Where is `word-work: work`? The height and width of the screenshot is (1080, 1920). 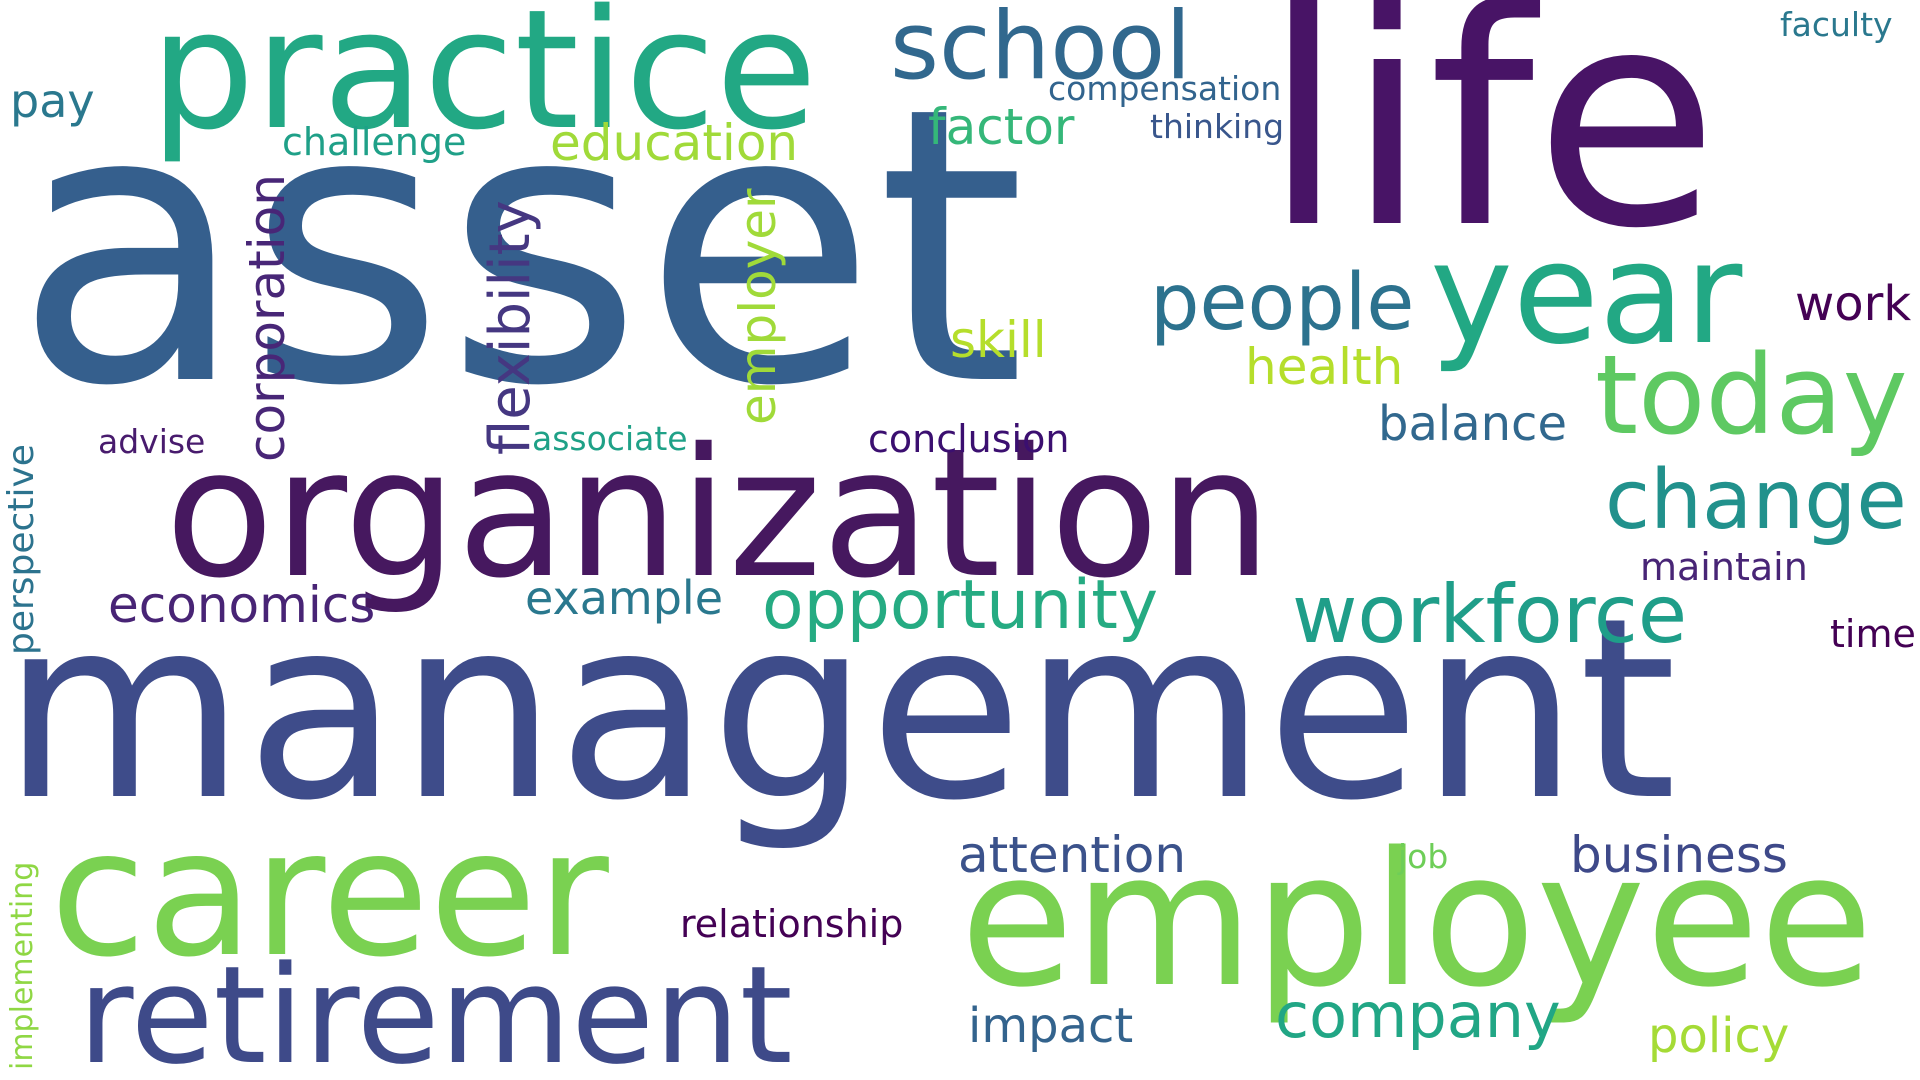 word-work: work is located at coordinates (1853, 304).